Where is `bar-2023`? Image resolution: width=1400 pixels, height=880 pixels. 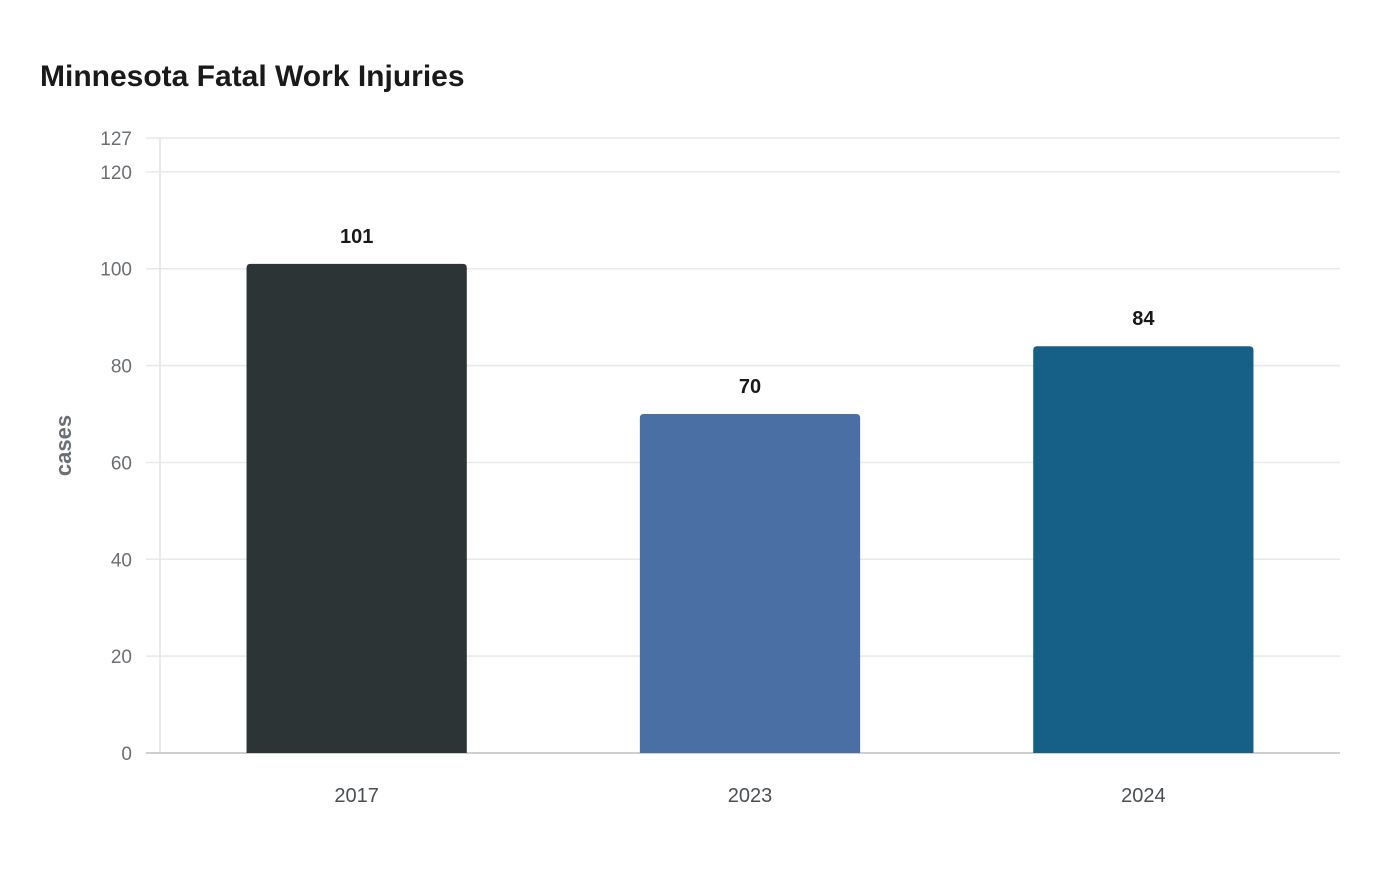
bar-2023 is located at coordinates (750, 583).